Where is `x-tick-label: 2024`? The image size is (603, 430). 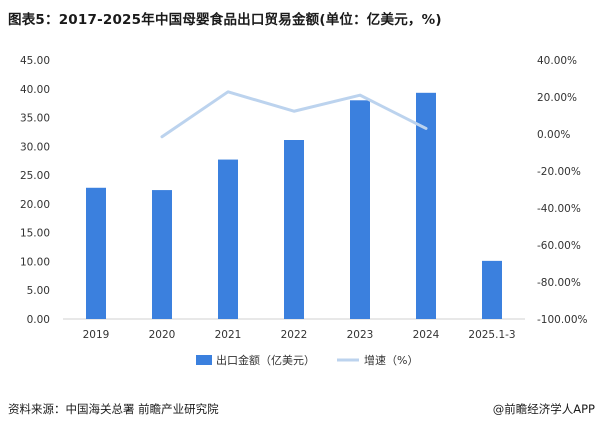 x-tick-label: 2024 is located at coordinates (426, 335).